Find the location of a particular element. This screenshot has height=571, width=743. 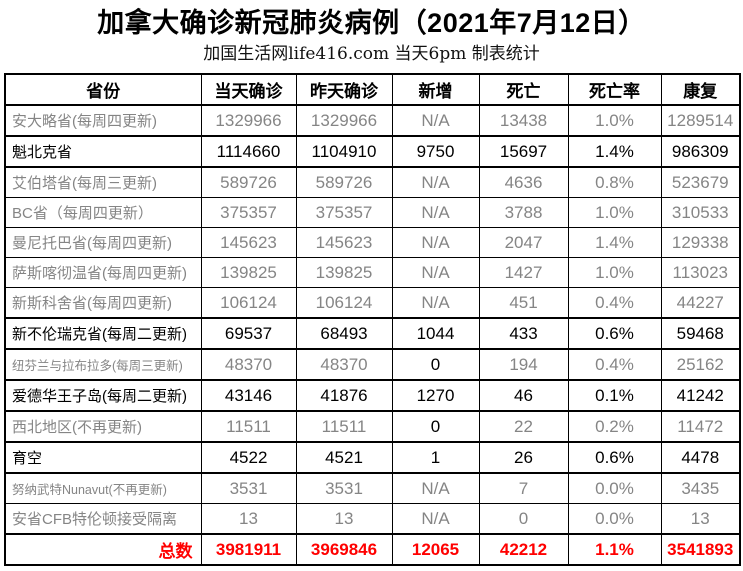

value-cell: 22 is located at coordinates (523, 426).